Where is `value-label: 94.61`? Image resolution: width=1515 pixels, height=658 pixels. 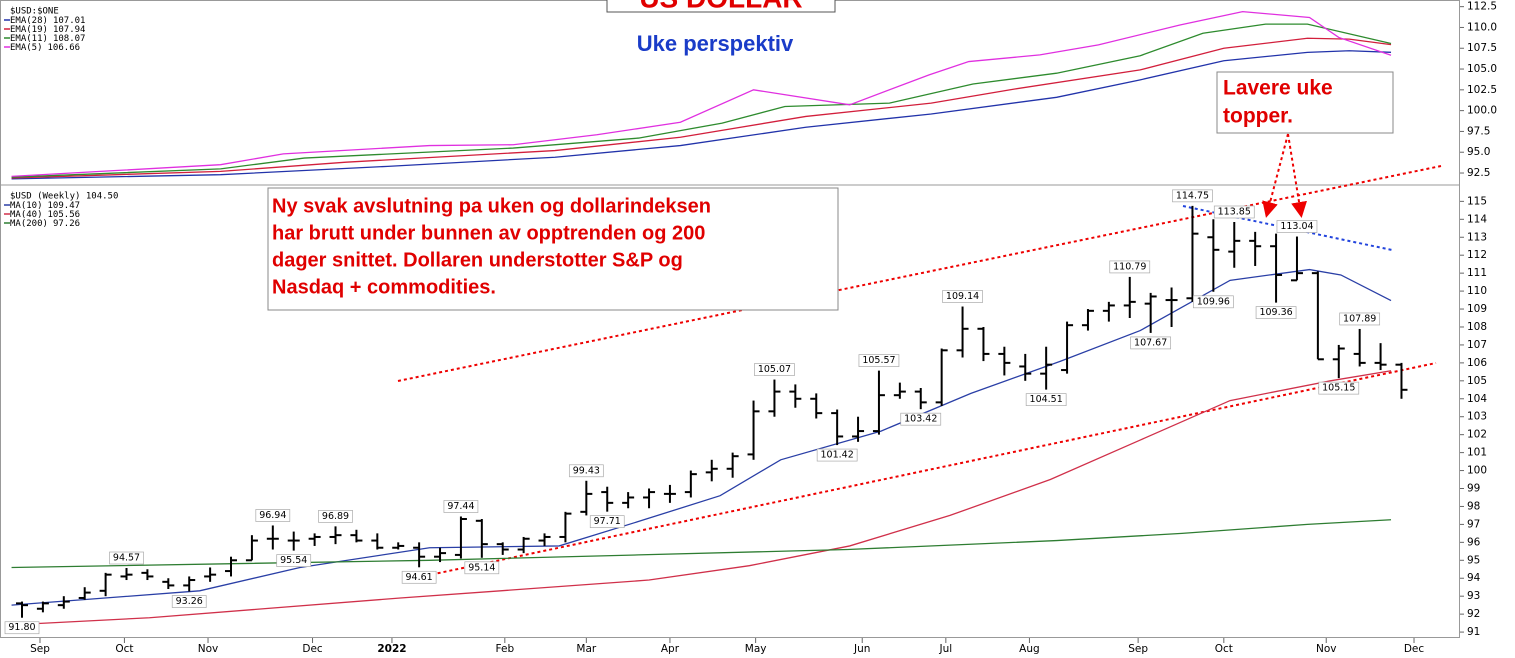 value-label: 94.61 is located at coordinates (419, 577).